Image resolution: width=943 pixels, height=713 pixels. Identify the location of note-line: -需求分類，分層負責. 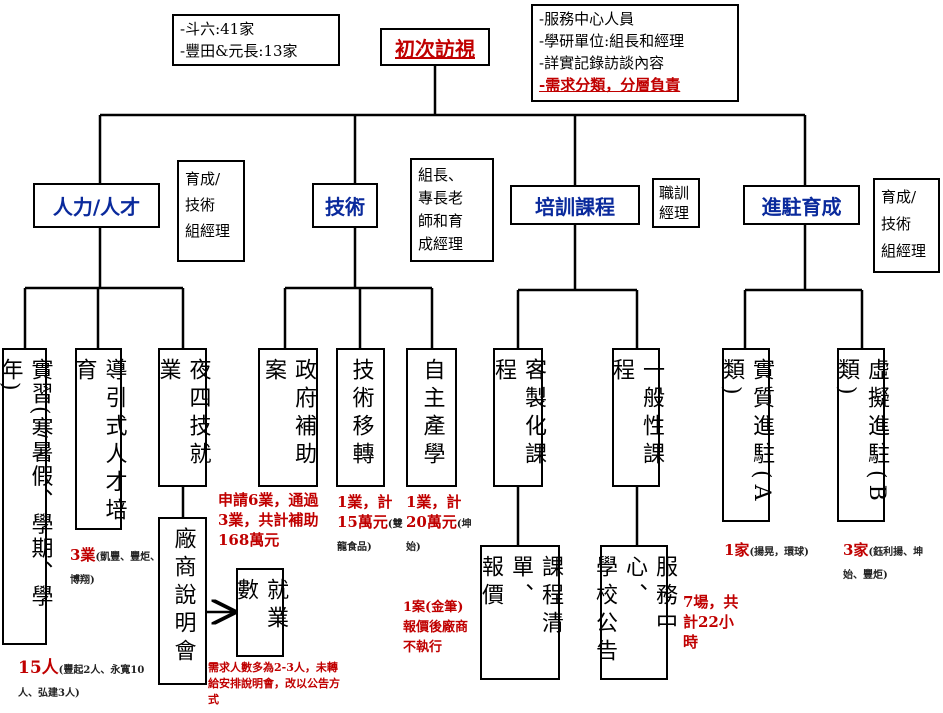
(610, 85).